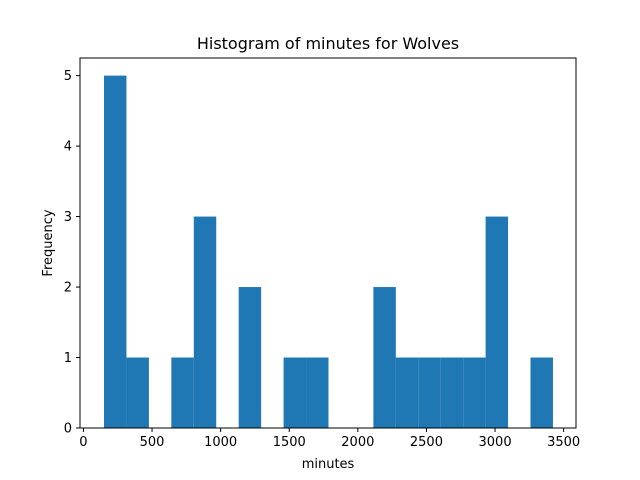 This screenshot has height=480, width=640. I want to click on x-tick-label: 1000, so click(220, 442).